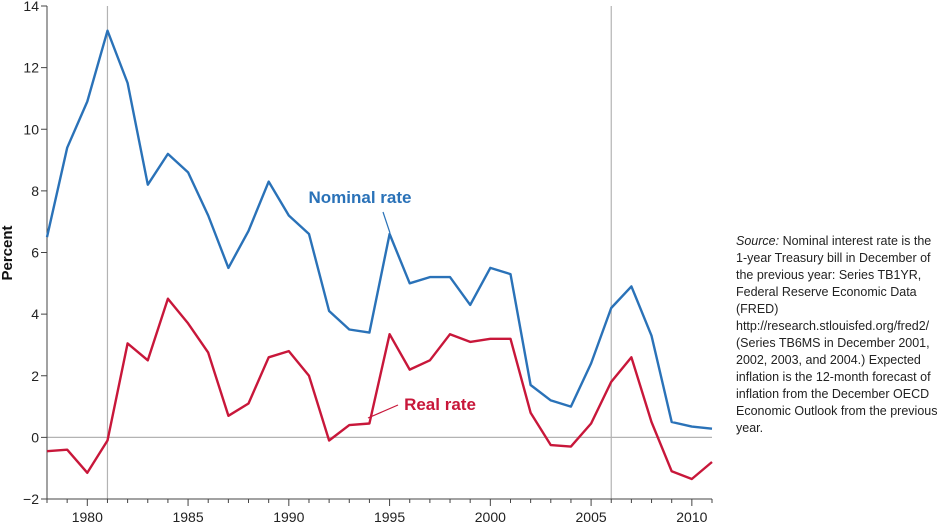  Describe the element at coordinates (383, 411) in the screenshot. I see `real-rate-leader-line` at that location.